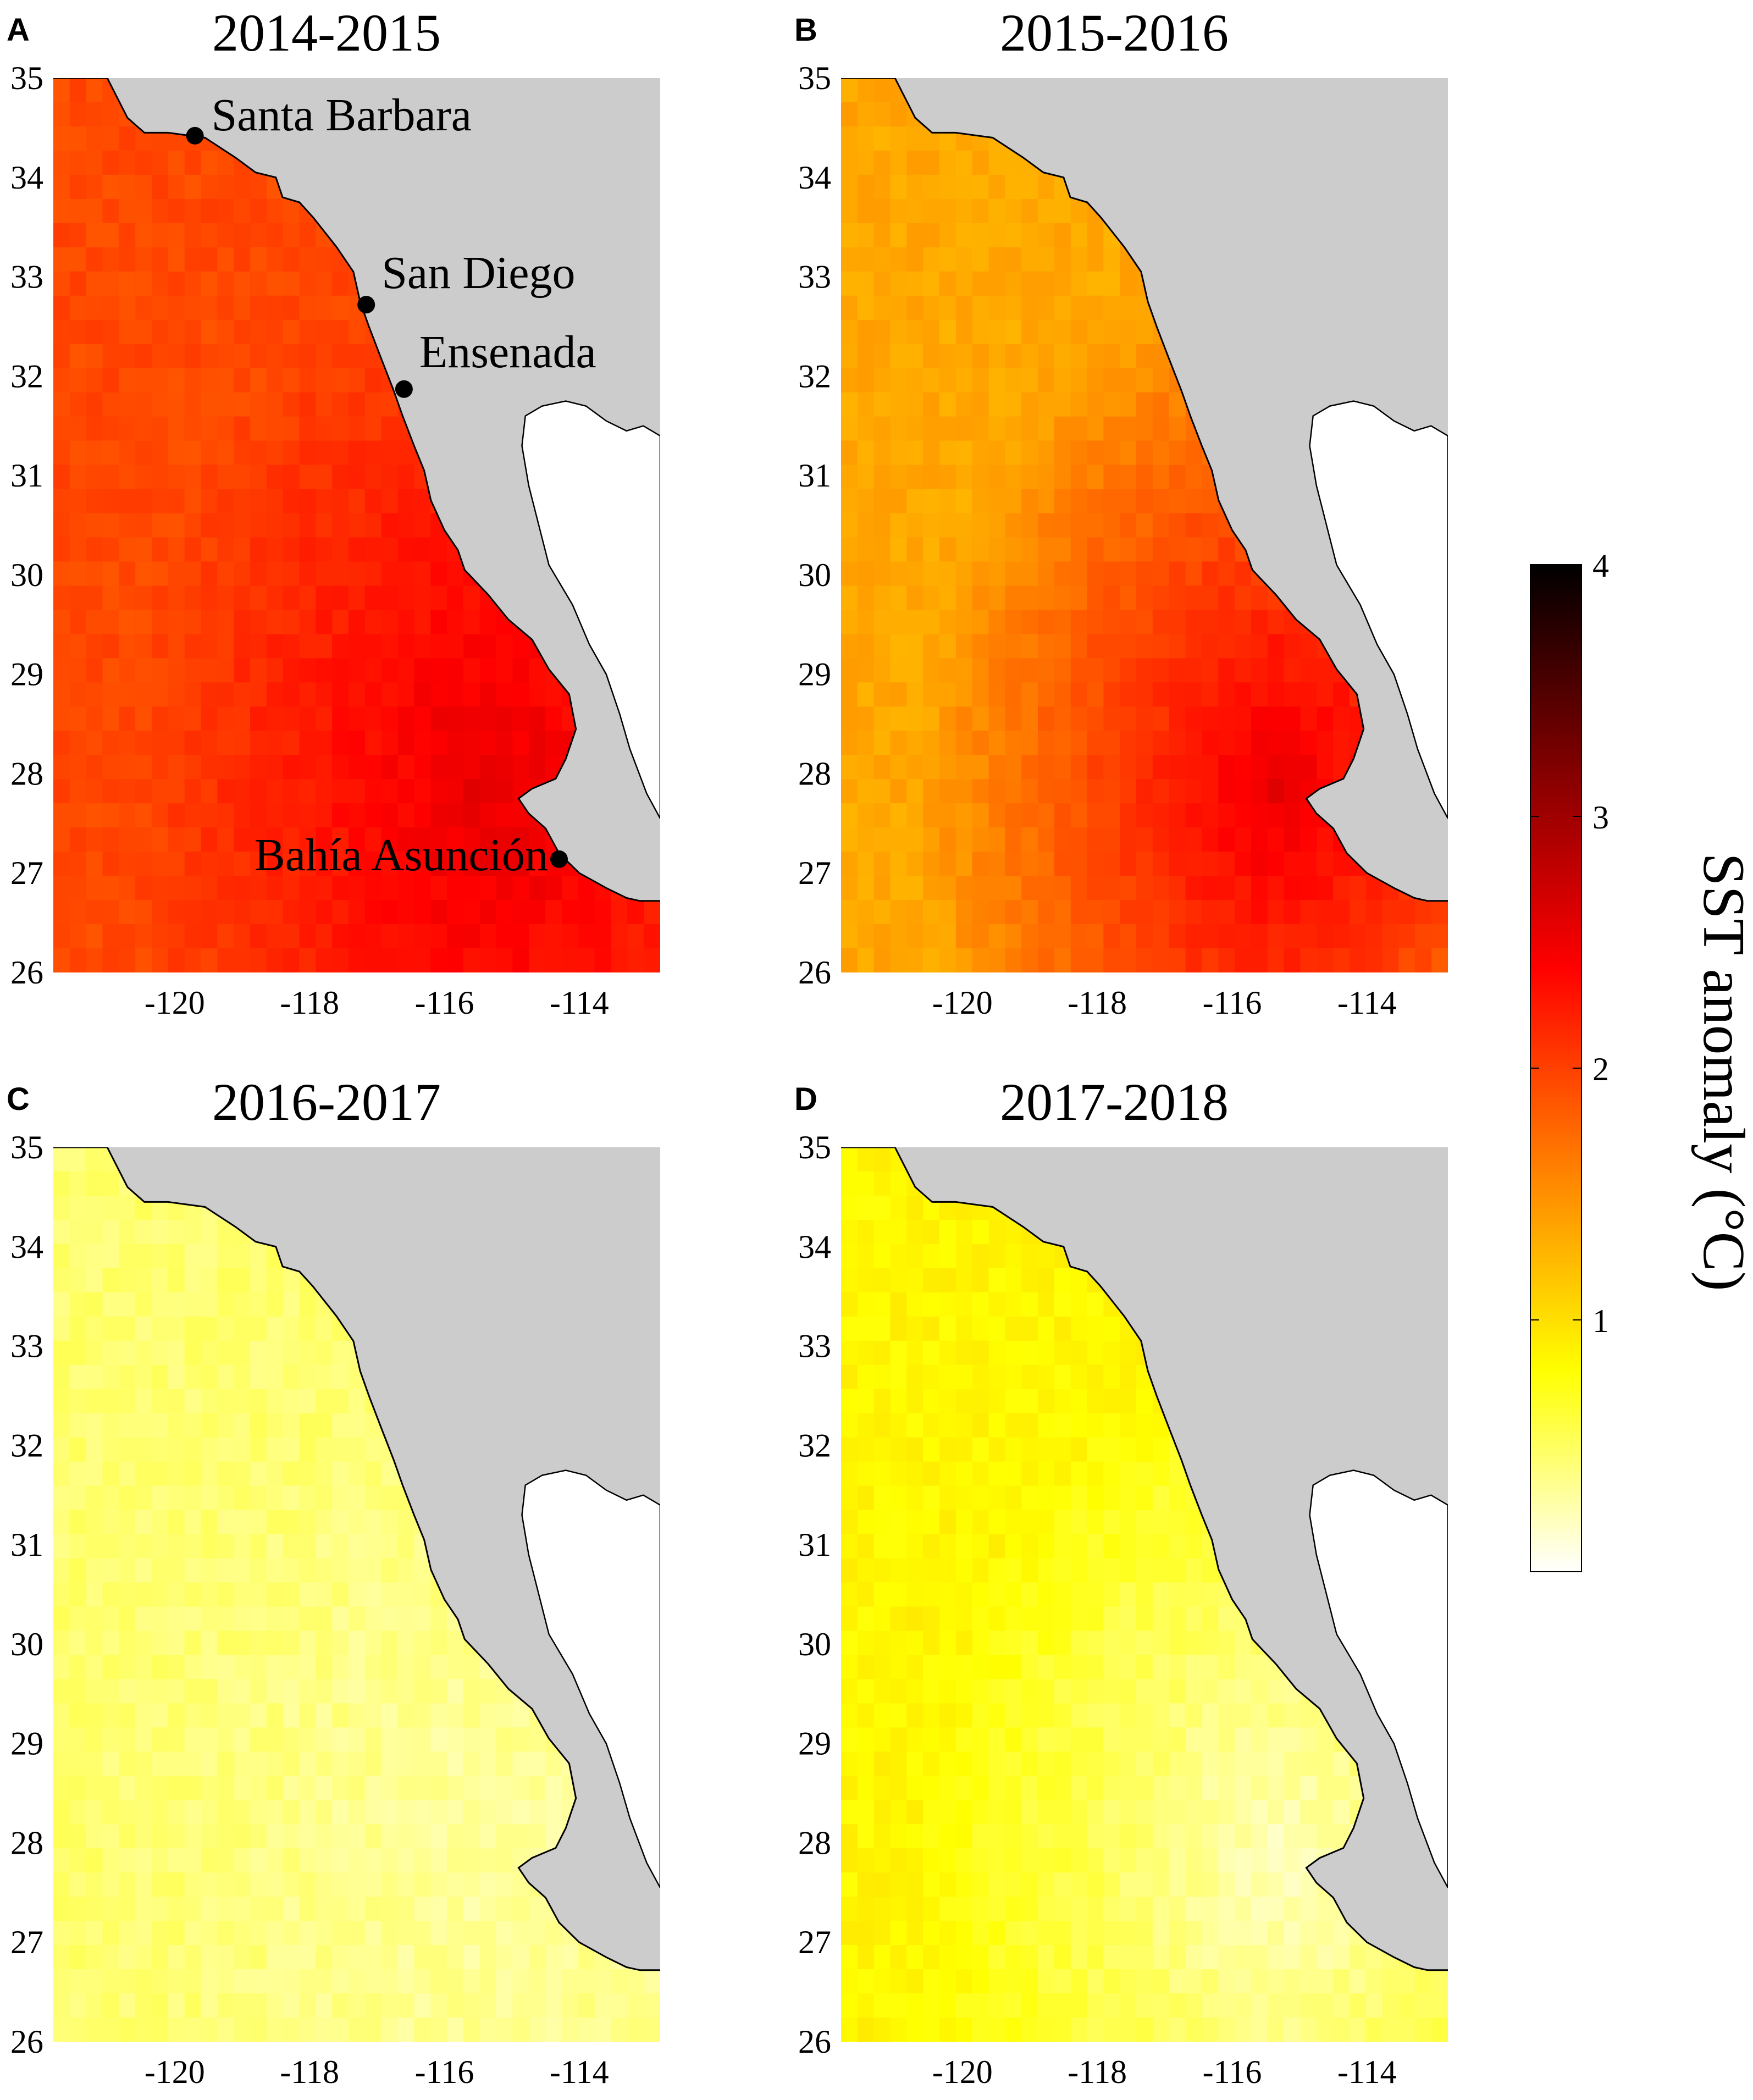  I want to click on place-label: Bahía Asunción, so click(401, 855).